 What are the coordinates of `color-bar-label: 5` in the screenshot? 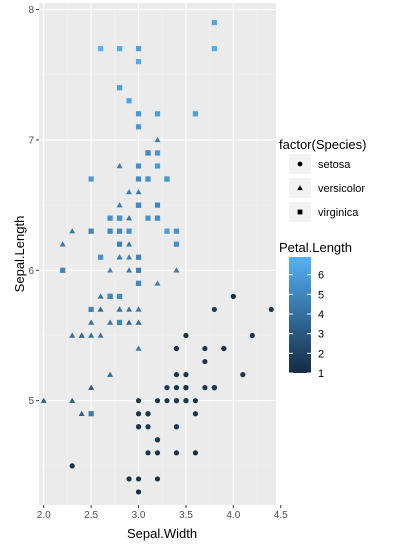 It's located at (321, 295).